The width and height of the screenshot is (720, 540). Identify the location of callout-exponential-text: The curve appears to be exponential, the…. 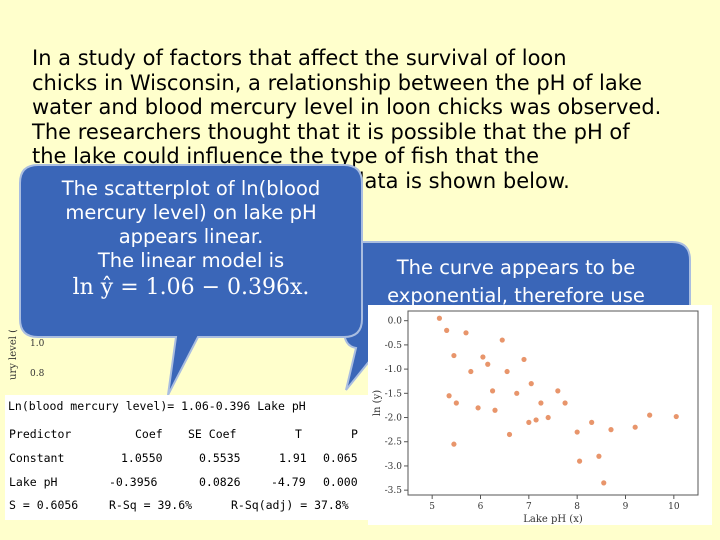
(516, 282).